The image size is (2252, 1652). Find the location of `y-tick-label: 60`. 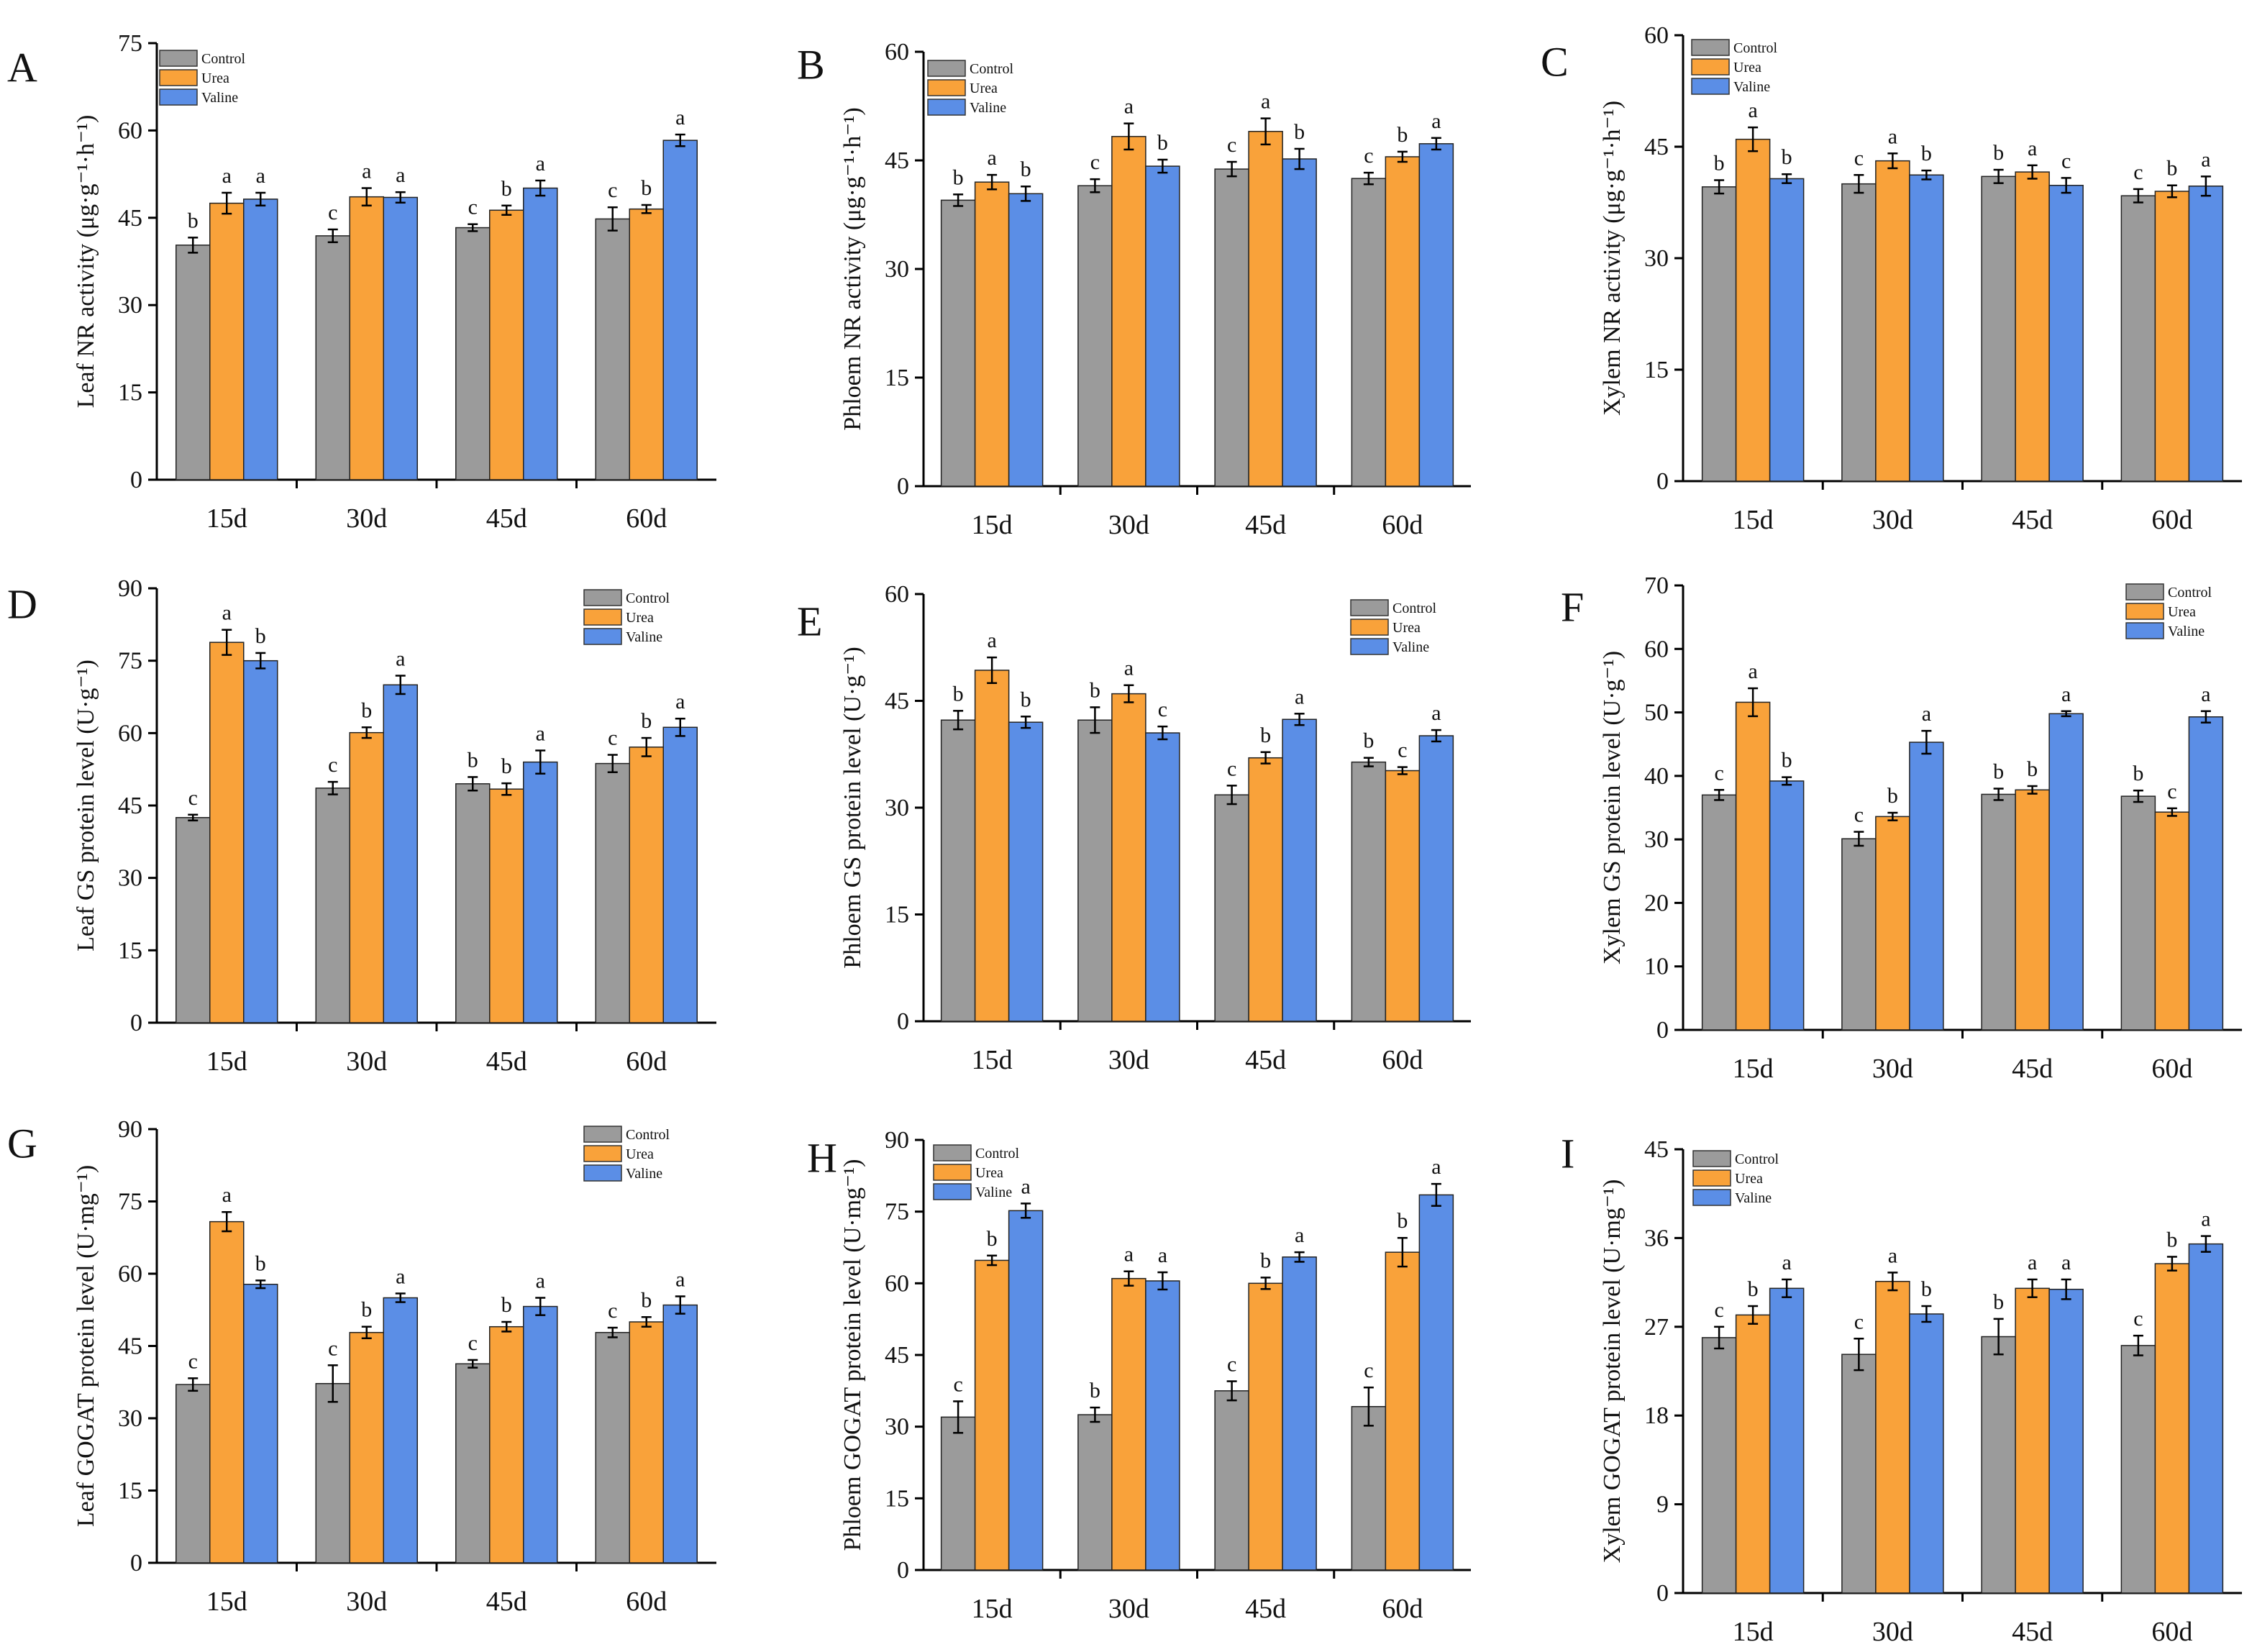

y-tick-label: 60 is located at coordinates (1656, 35).